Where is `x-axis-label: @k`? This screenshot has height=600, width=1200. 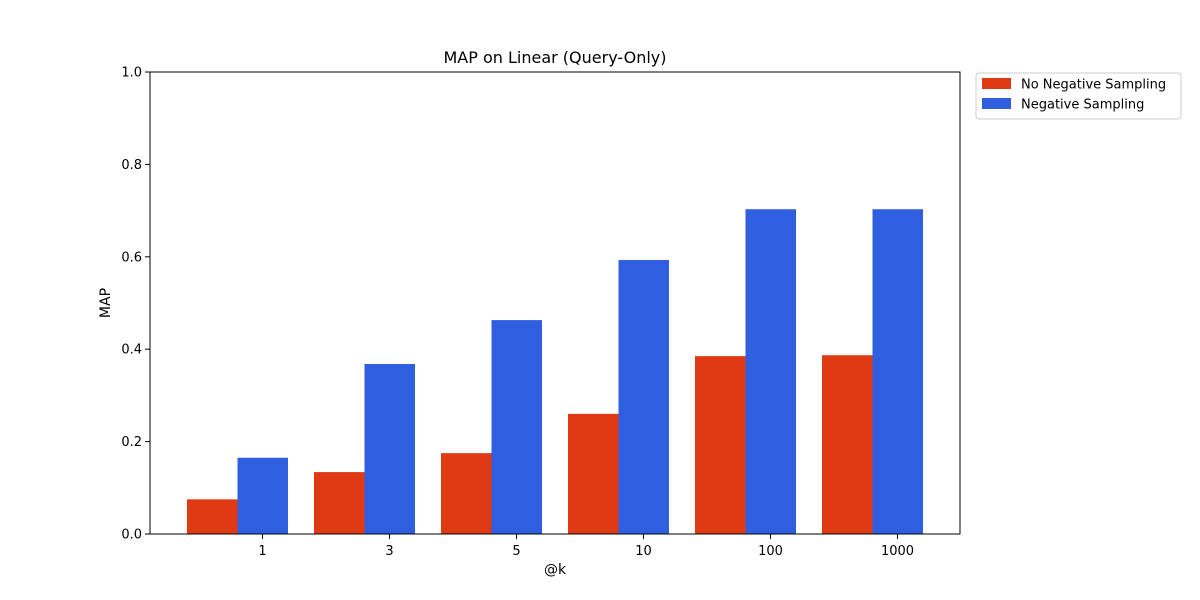
x-axis-label: @k is located at coordinates (555, 570).